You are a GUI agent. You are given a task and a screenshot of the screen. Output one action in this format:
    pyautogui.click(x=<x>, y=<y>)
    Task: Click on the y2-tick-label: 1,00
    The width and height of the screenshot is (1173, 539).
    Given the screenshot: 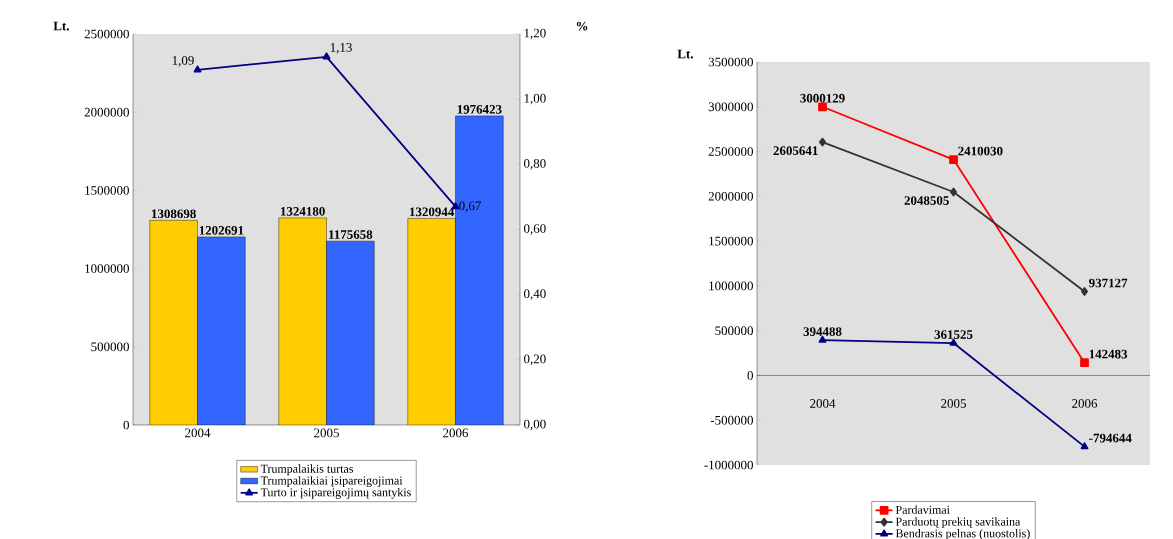 What is the action you would take?
    pyautogui.click(x=535, y=99)
    